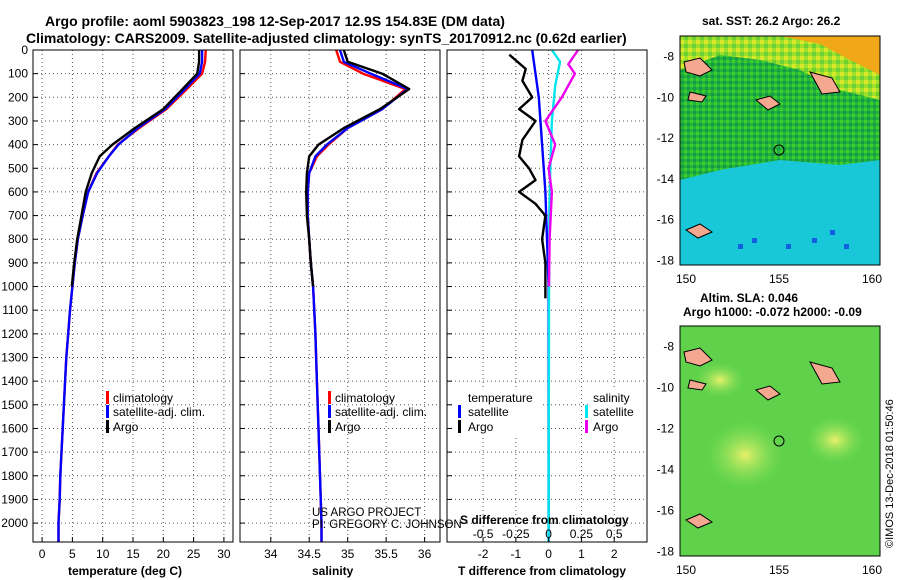 This screenshot has width=900, height=580. Describe the element at coordinates (24, 50) in the screenshot. I see `depth-tick-label: 0` at that location.